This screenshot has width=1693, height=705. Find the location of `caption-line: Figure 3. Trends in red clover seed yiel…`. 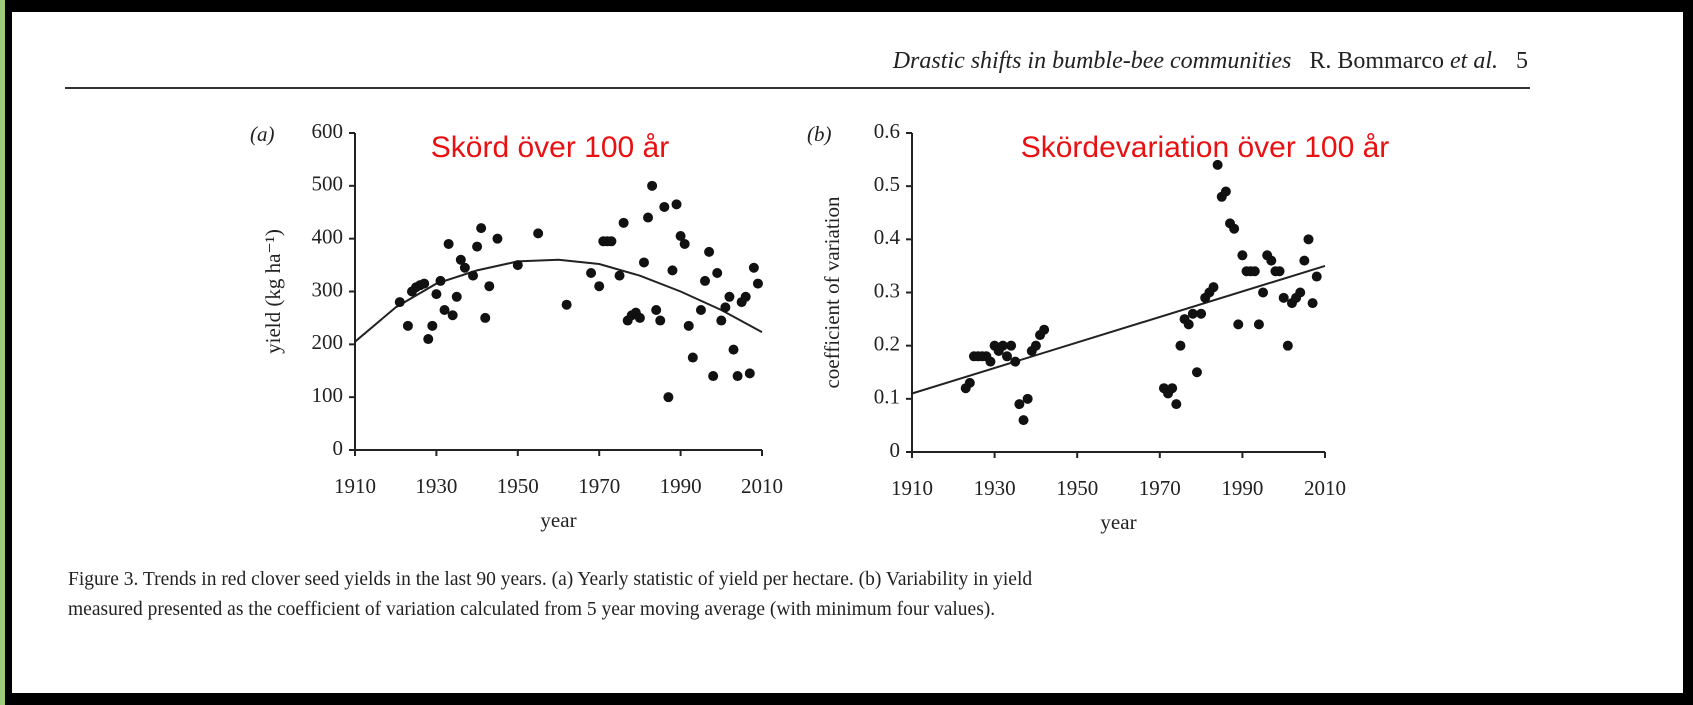

caption-line: Figure 3. Trends in red clover seed yiel… is located at coordinates (550, 579).